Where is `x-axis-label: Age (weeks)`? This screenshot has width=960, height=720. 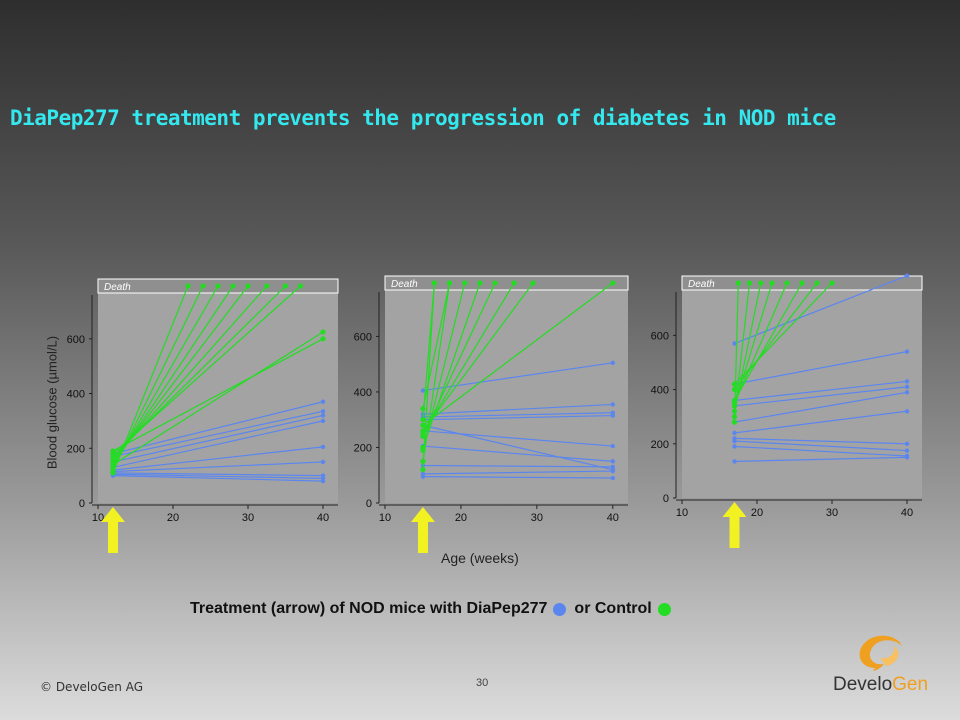
x-axis-label: Age (weeks) is located at coordinates (480, 558).